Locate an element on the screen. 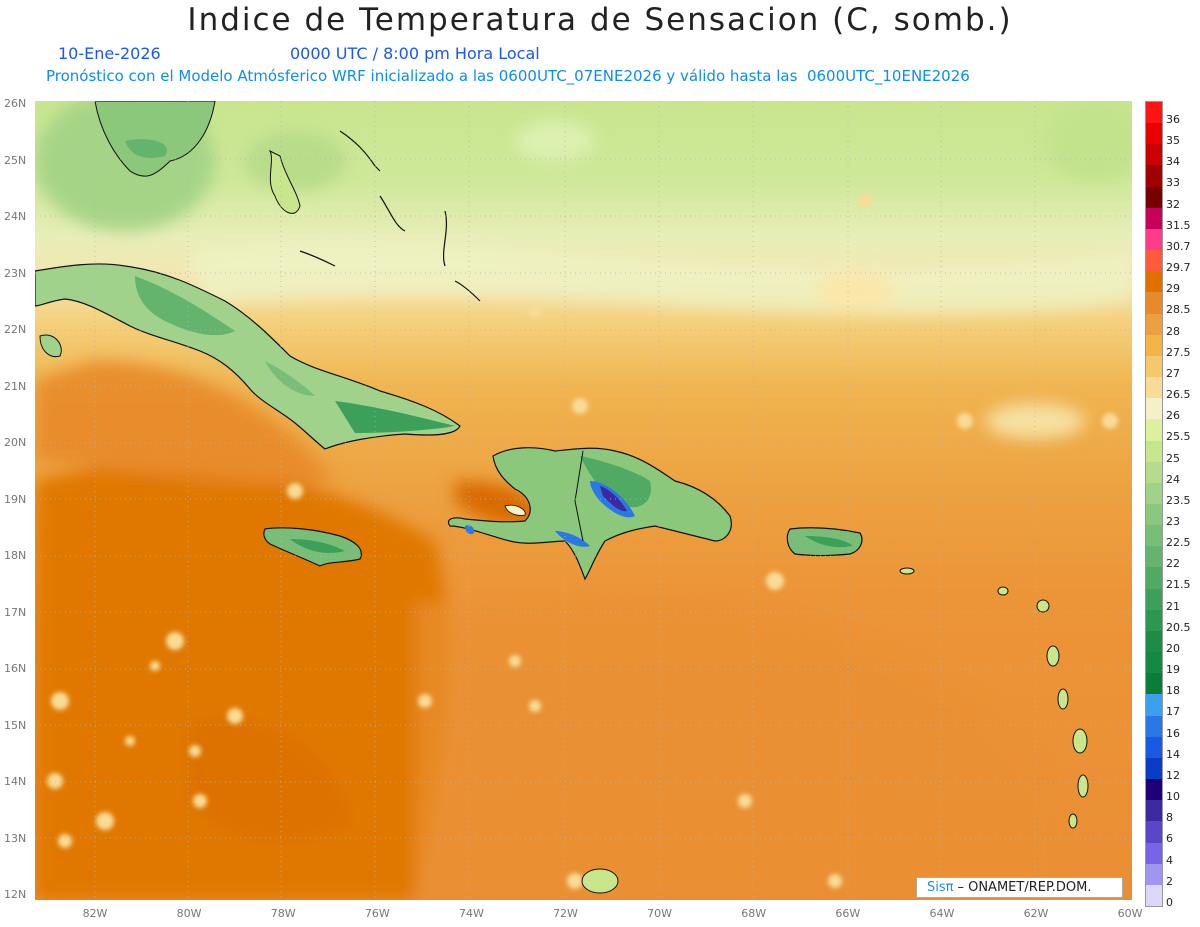 Image resolution: width=1200 pixels, height=927 pixels. colorbar is located at coordinates (1154, 504).